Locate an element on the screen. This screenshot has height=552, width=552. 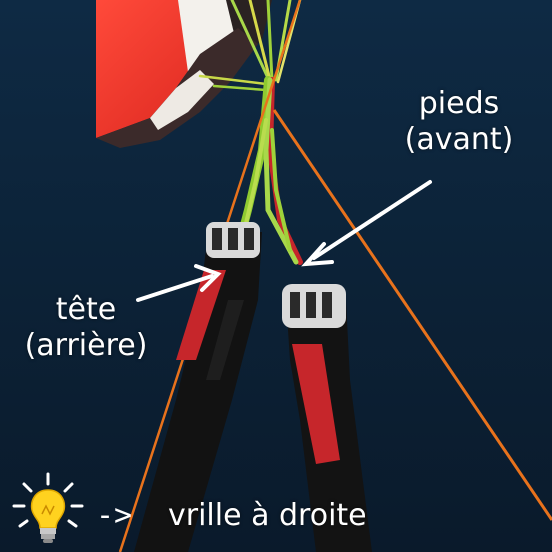
rear-risers-label: tête (arrière) is located at coordinates (86, 328).